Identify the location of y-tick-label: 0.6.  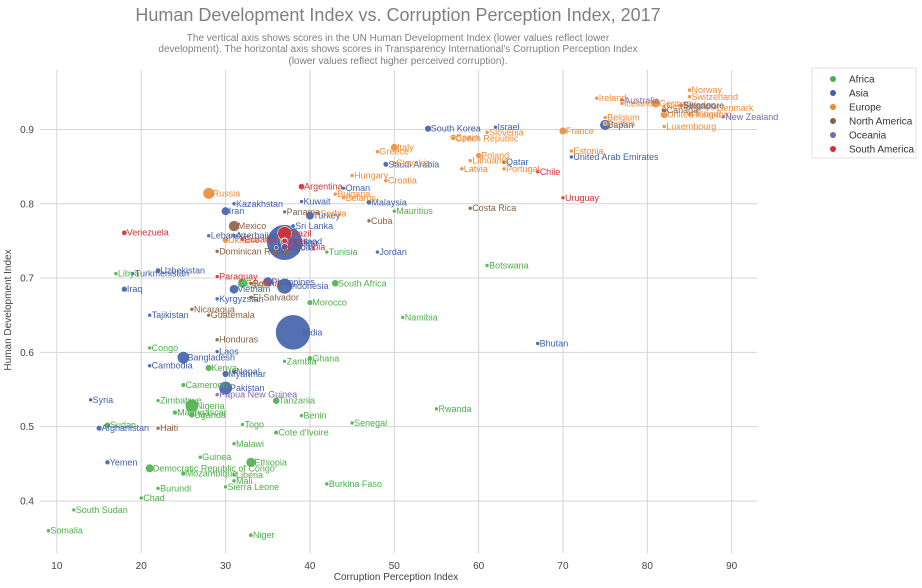
(27, 353).